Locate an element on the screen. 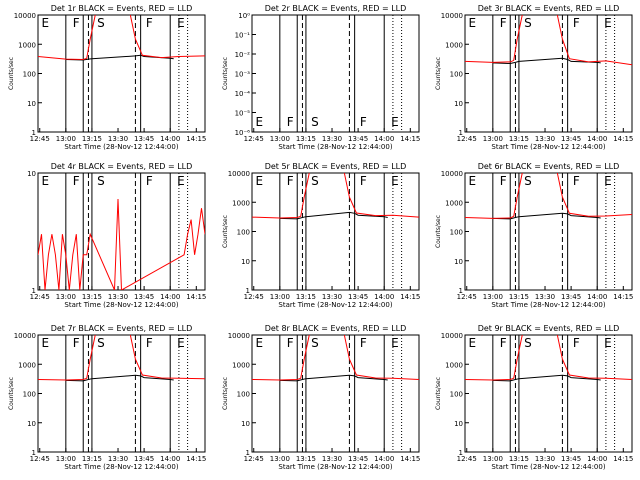 This screenshot has width=640, height=480. chart-title: Det 1r BLACK = Events, RED = LLD is located at coordinates (122, 8).